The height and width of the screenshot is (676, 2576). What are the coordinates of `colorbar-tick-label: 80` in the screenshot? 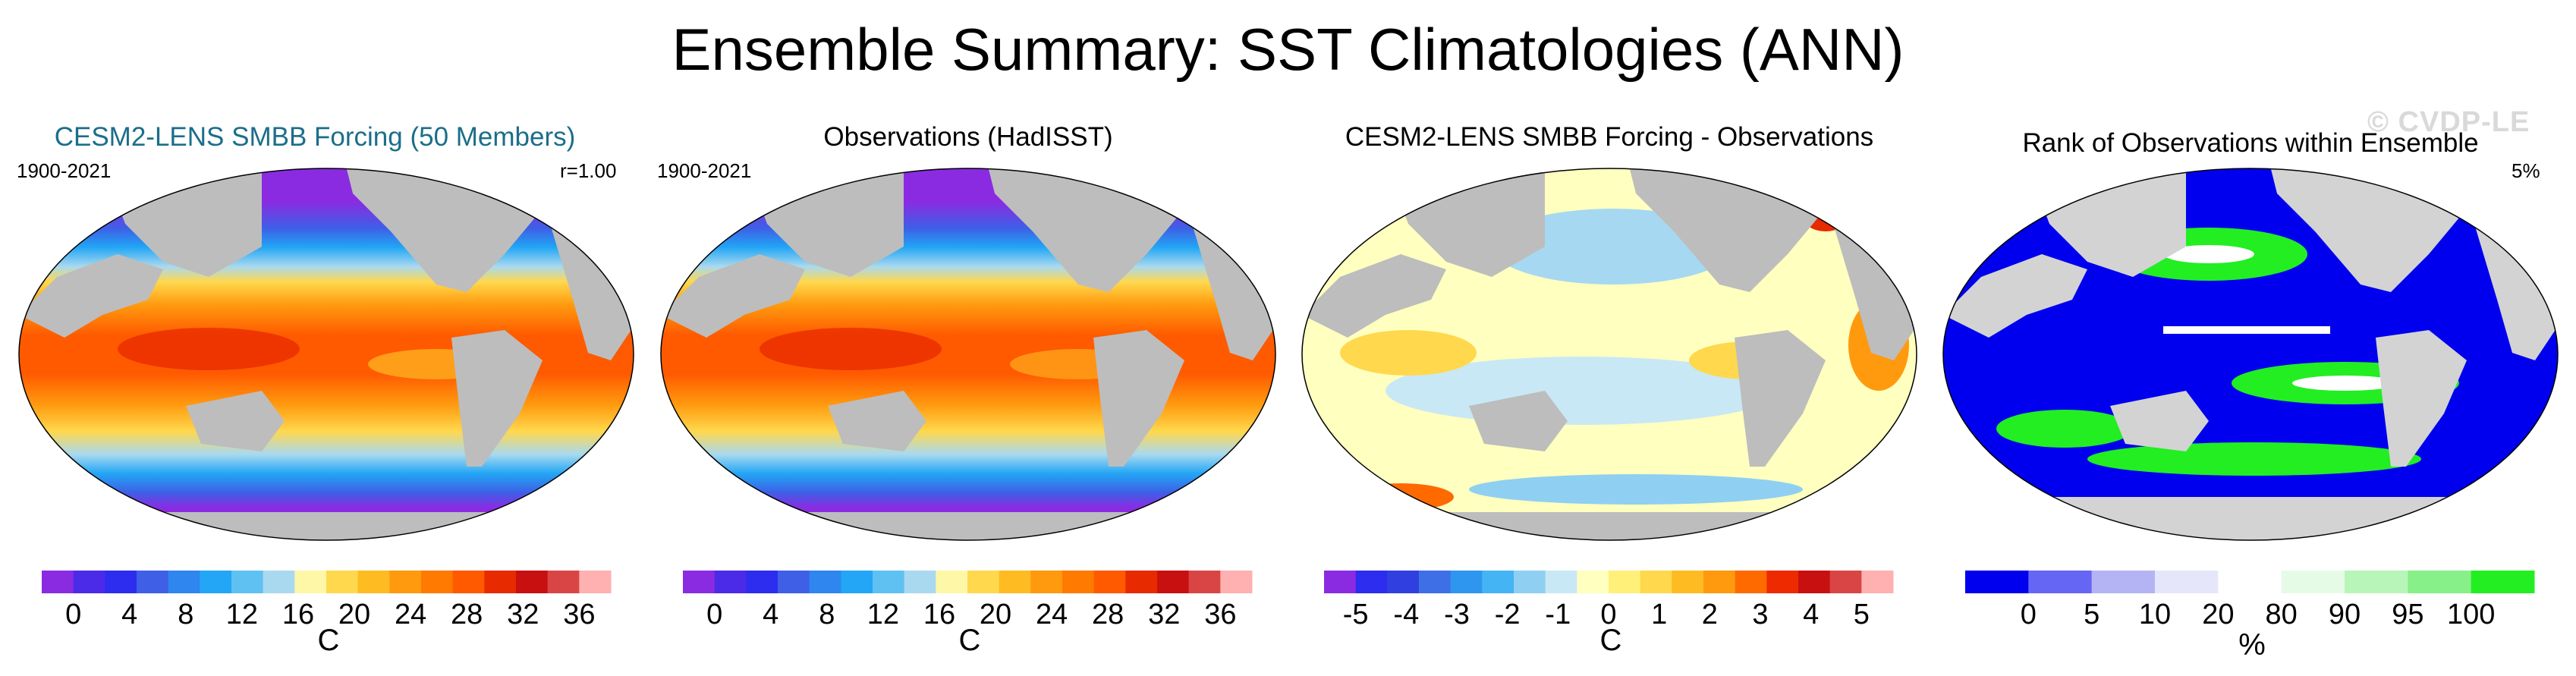 It's located at (2282, 614).